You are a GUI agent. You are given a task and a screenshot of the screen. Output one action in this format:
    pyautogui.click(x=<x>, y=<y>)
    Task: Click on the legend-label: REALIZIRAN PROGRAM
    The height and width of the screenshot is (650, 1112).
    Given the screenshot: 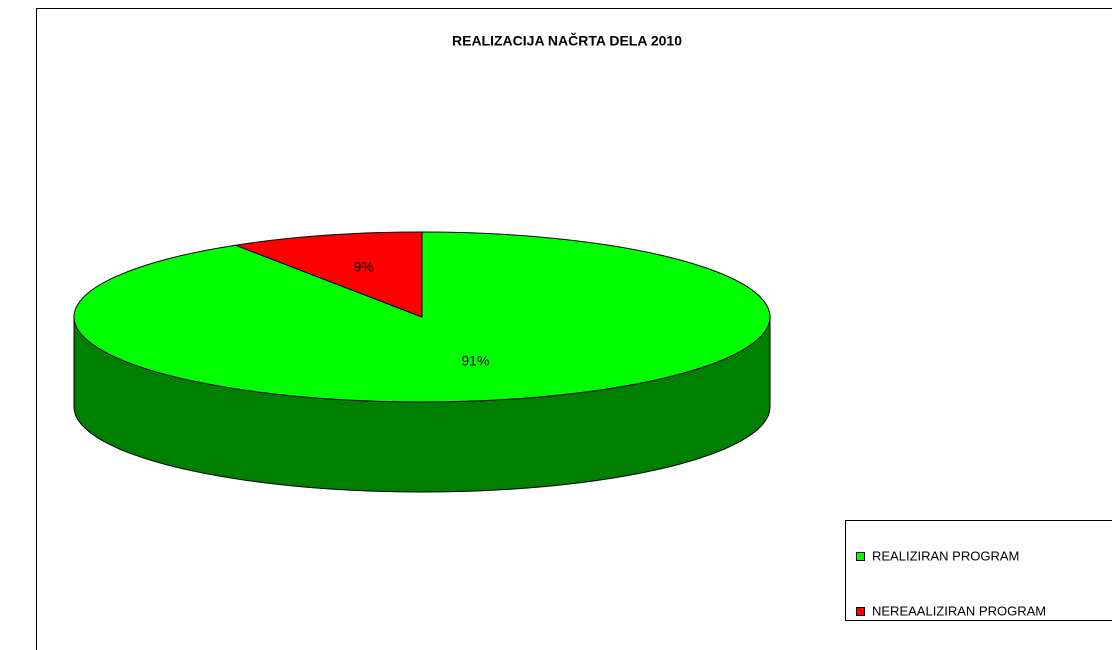 What is the action you would take?
    pyautogui.click(x=945, y=555)
    